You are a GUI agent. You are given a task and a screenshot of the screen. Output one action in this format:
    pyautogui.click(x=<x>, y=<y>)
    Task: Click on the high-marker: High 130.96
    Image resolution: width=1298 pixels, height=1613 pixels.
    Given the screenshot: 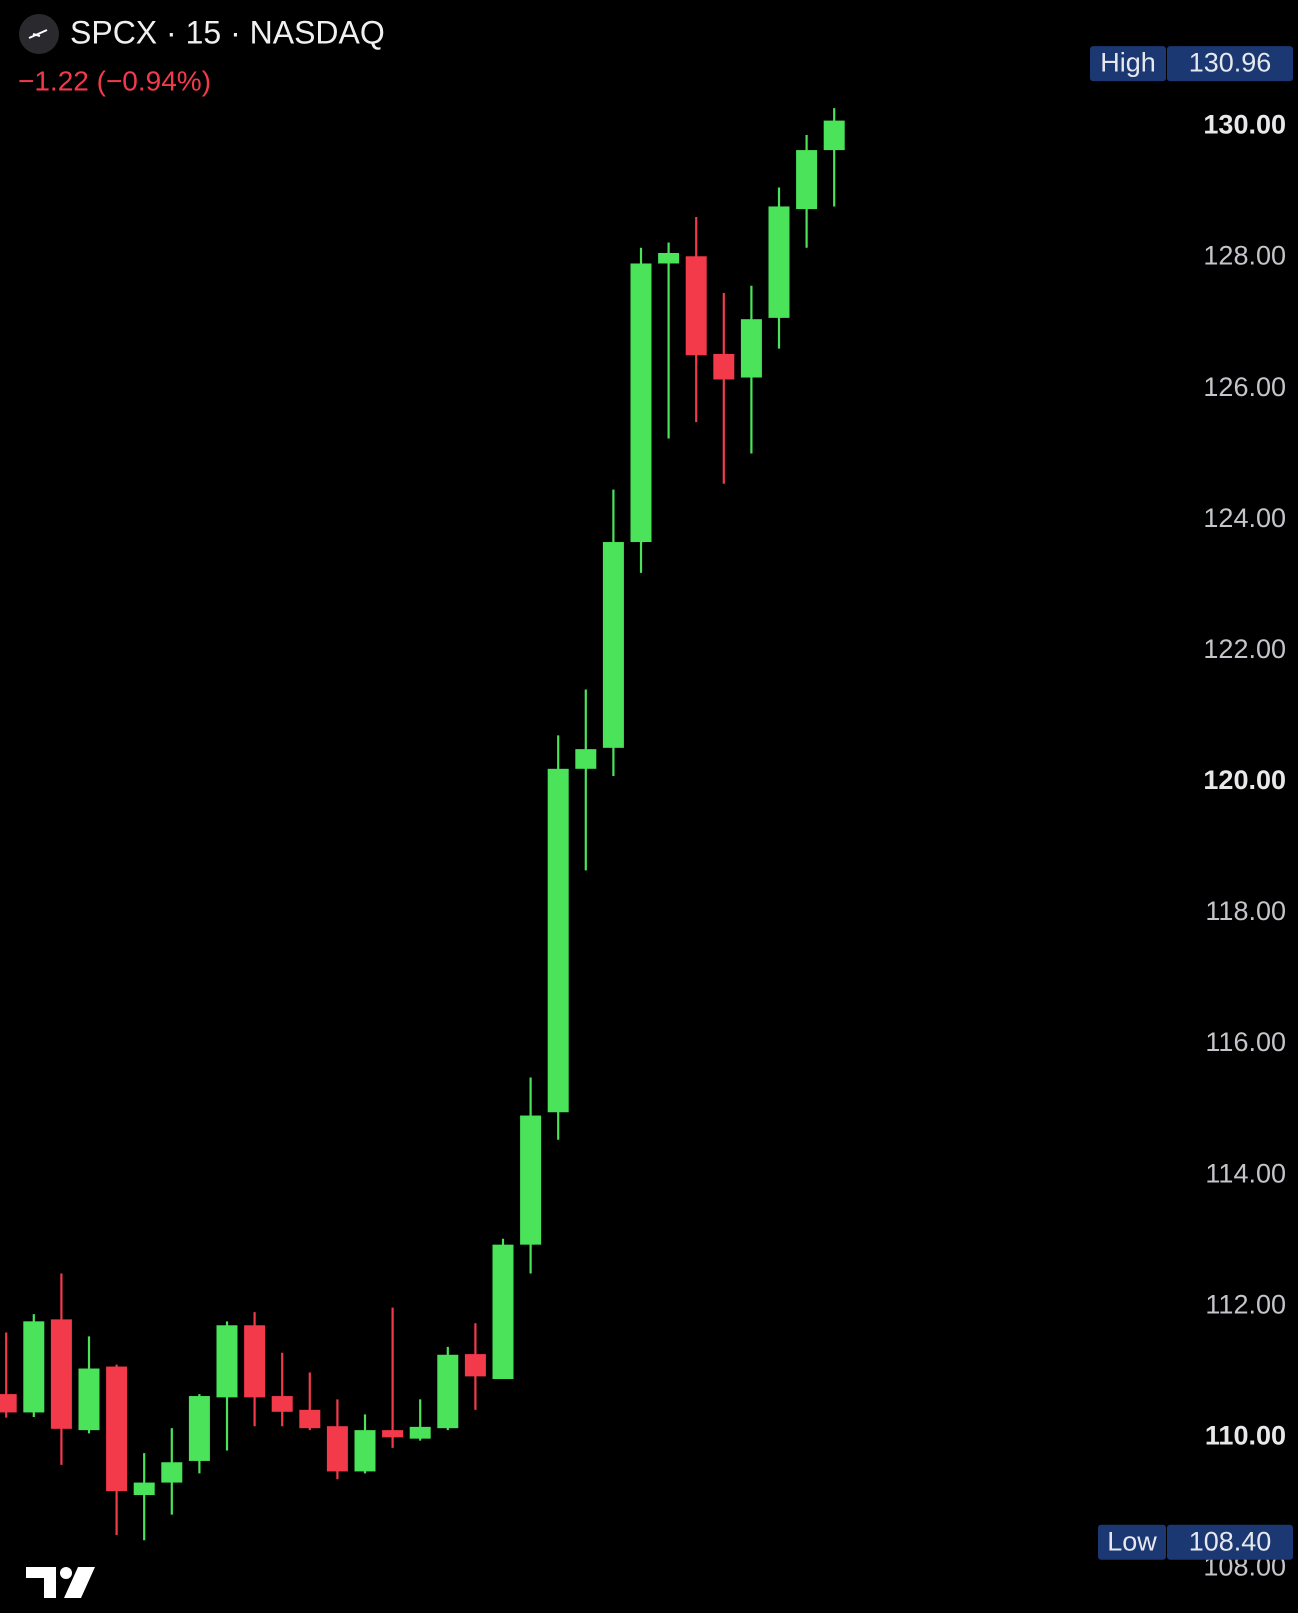 What is the action you would take?
    pyautogui.click(x=1191, y=64)
    